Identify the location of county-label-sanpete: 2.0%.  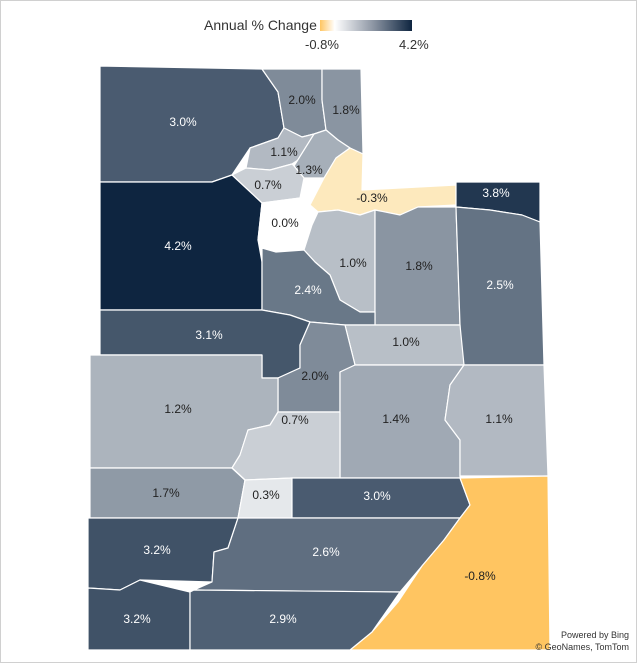
(315, 376).